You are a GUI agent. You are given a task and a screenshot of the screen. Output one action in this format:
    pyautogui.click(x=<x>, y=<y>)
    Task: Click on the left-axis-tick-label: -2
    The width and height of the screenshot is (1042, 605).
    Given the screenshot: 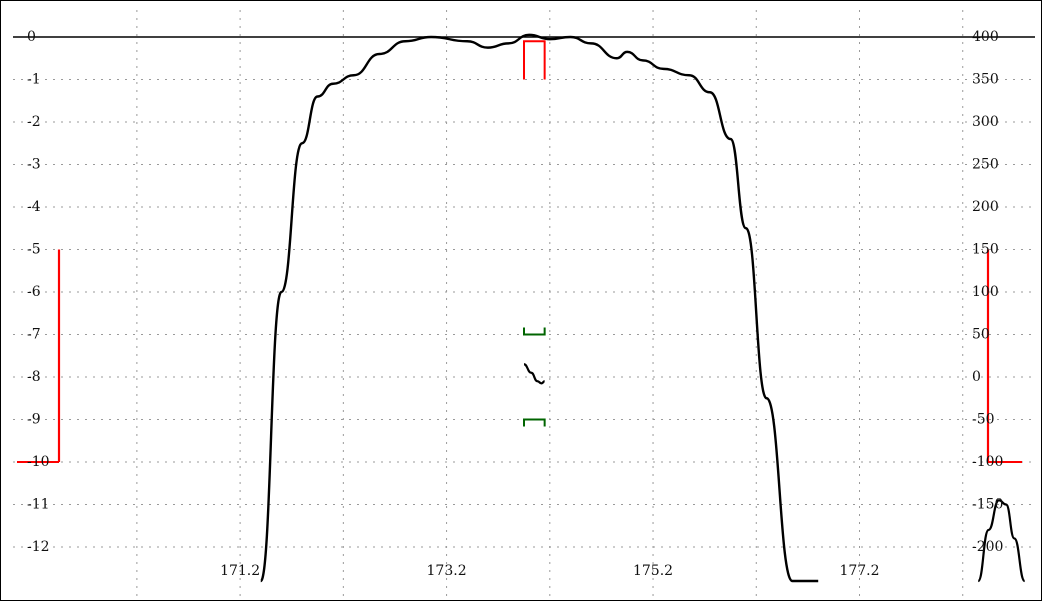 What is the action you would take?
    pyautogui.click(x=34, y=122)
    